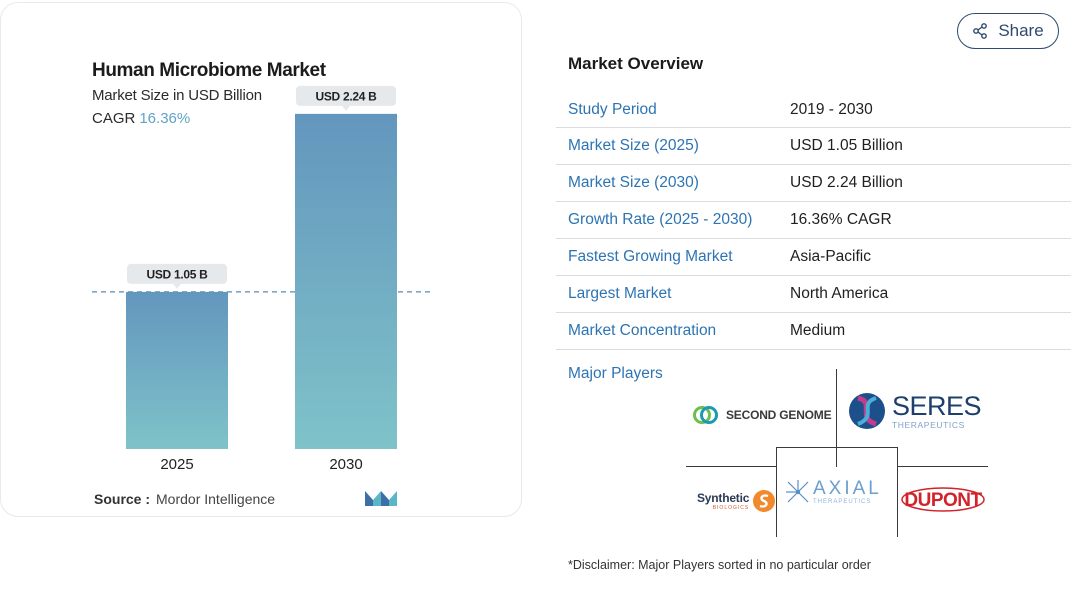  Describe the element at coordinates (177, 95) in the screenshot. I see `chart-subtitle: Market Size in USD Billion` at that location.